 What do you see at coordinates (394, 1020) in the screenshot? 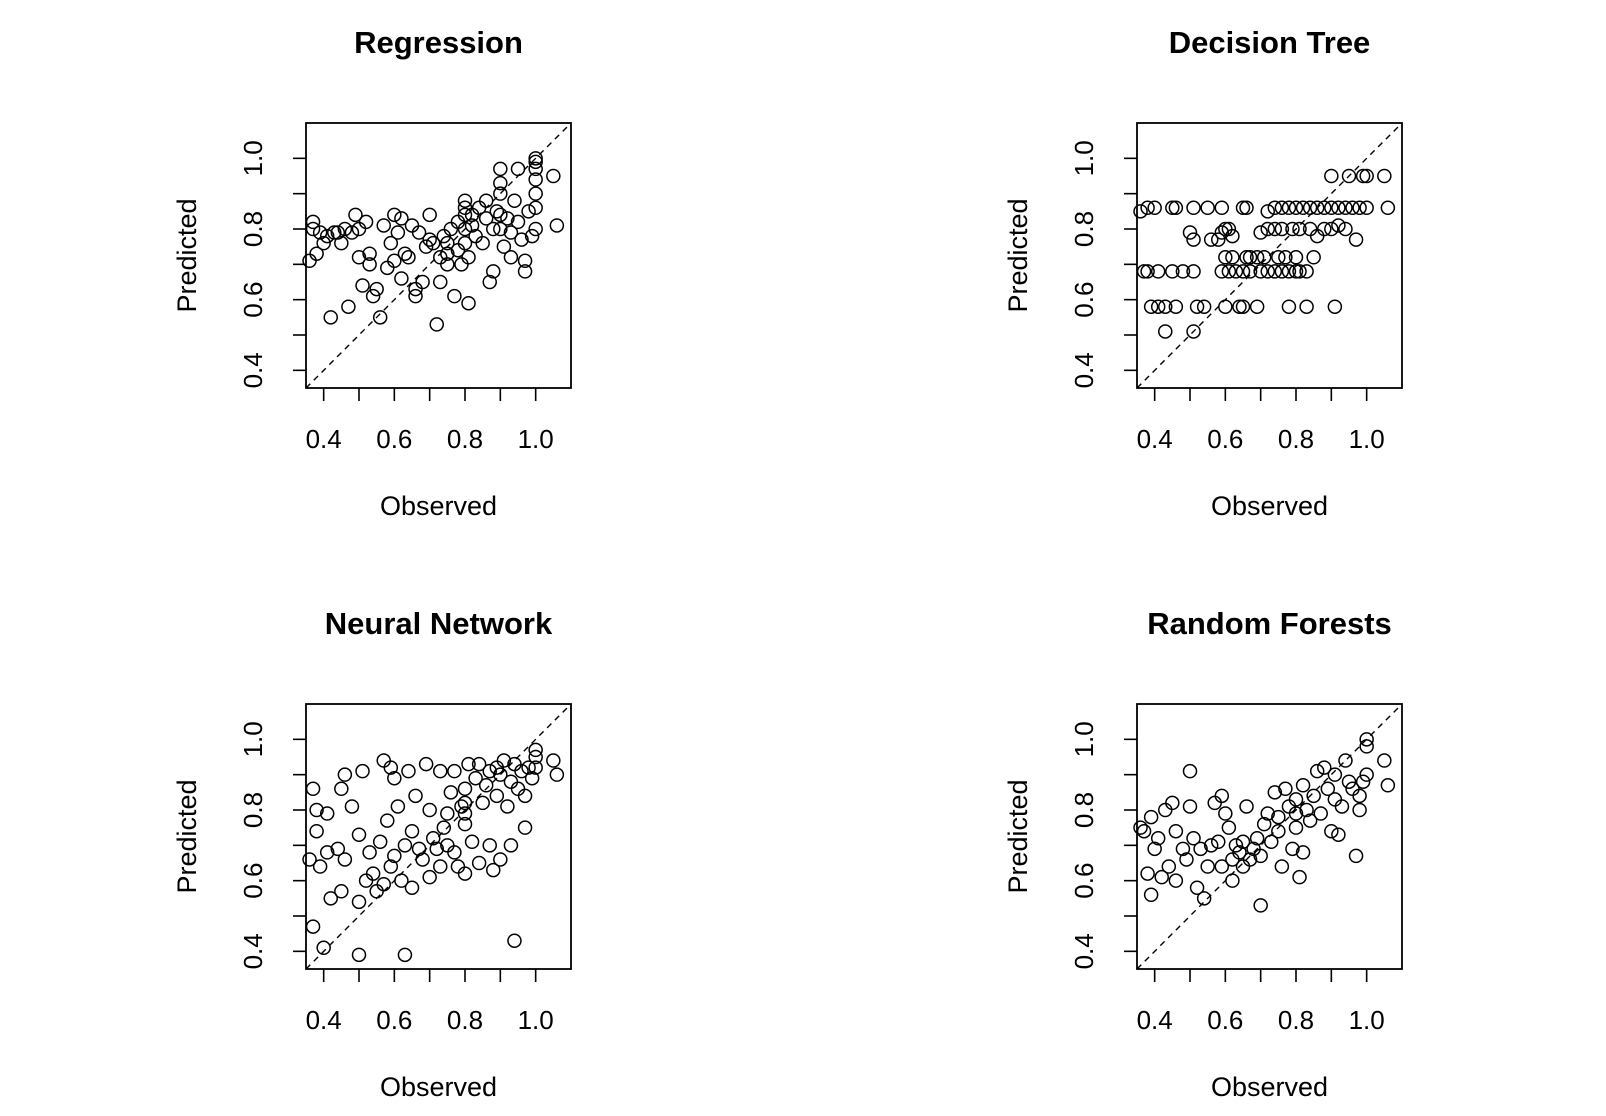
I see `x-tick-label: 0.6` at bounding box center [394, 1020].